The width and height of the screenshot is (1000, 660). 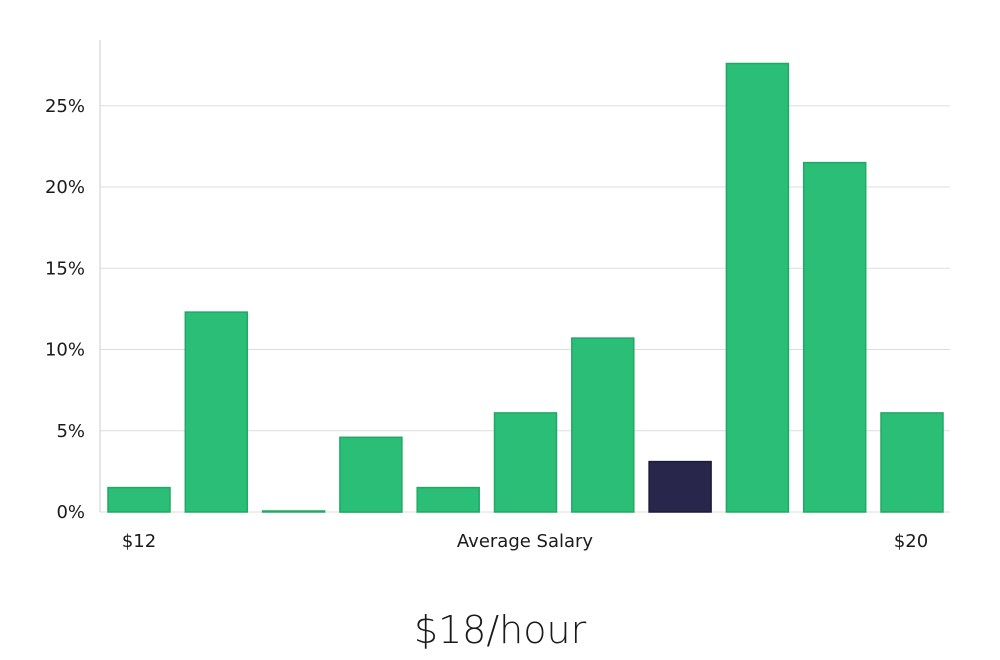 What do you see at coordinates (70, 512) in the screenshot?
I see `y-tick-label: 0%` at bounding box center [70, 512].